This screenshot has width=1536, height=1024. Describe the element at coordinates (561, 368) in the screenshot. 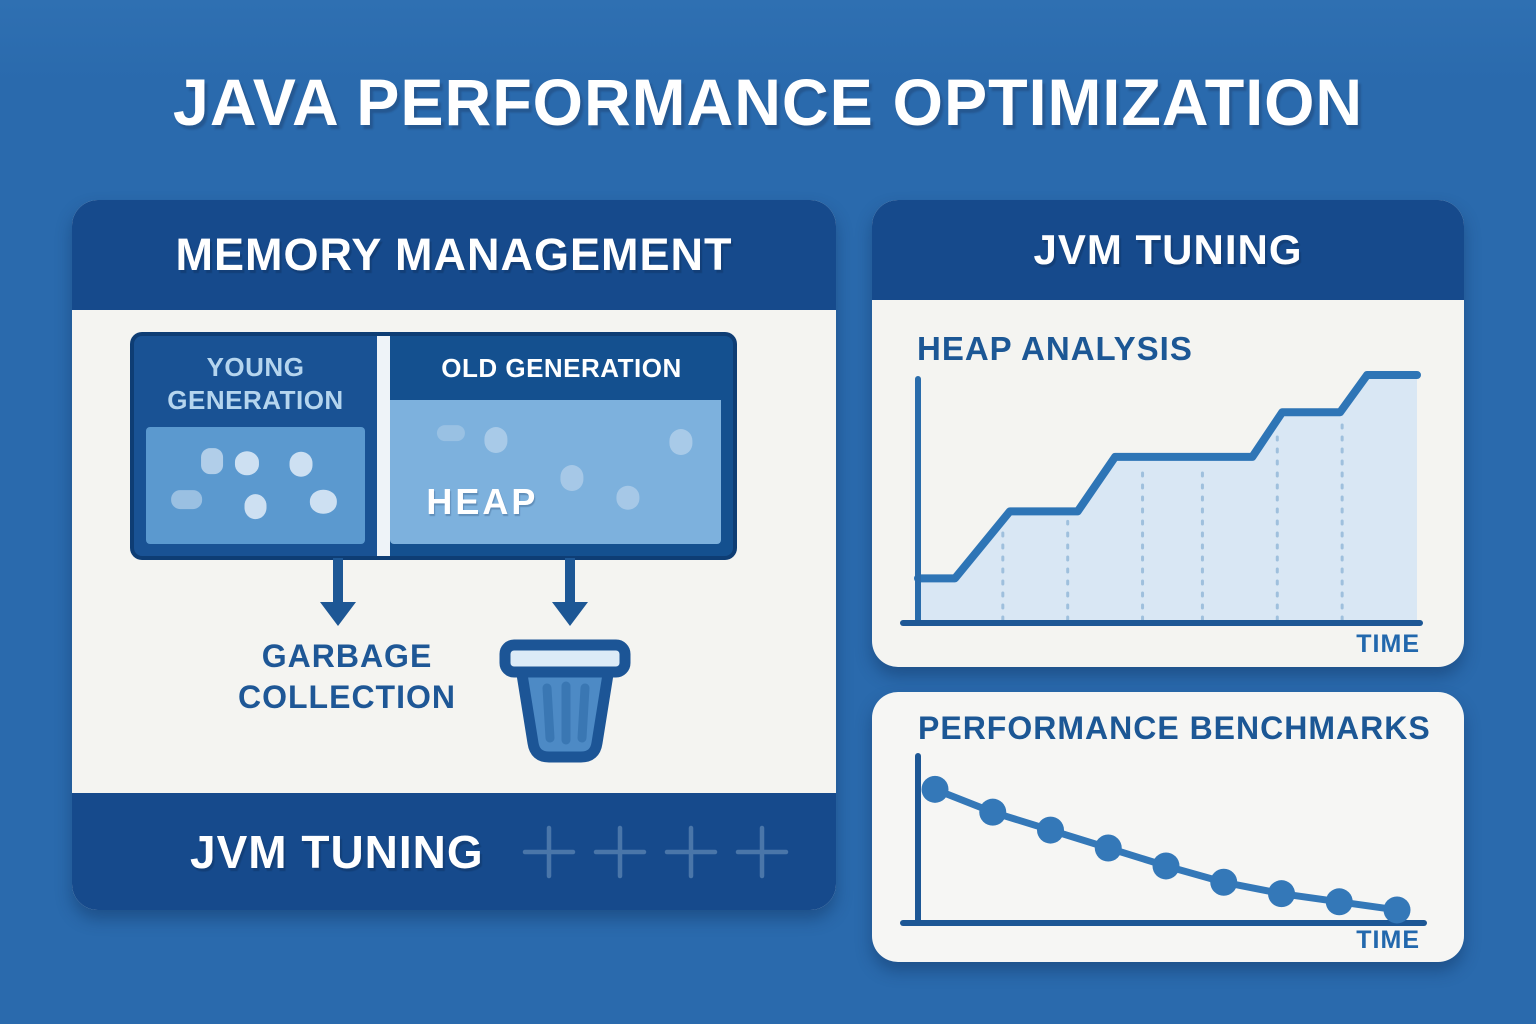

I see `old-generation-label: OLD GENERATION` at that location.